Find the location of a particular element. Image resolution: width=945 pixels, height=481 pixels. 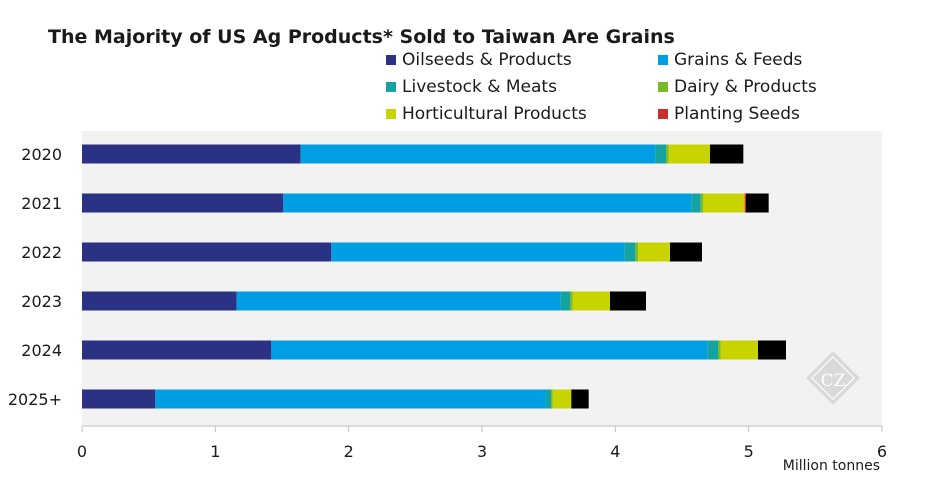

bar-2025-other is located at coordinates (580, 399).